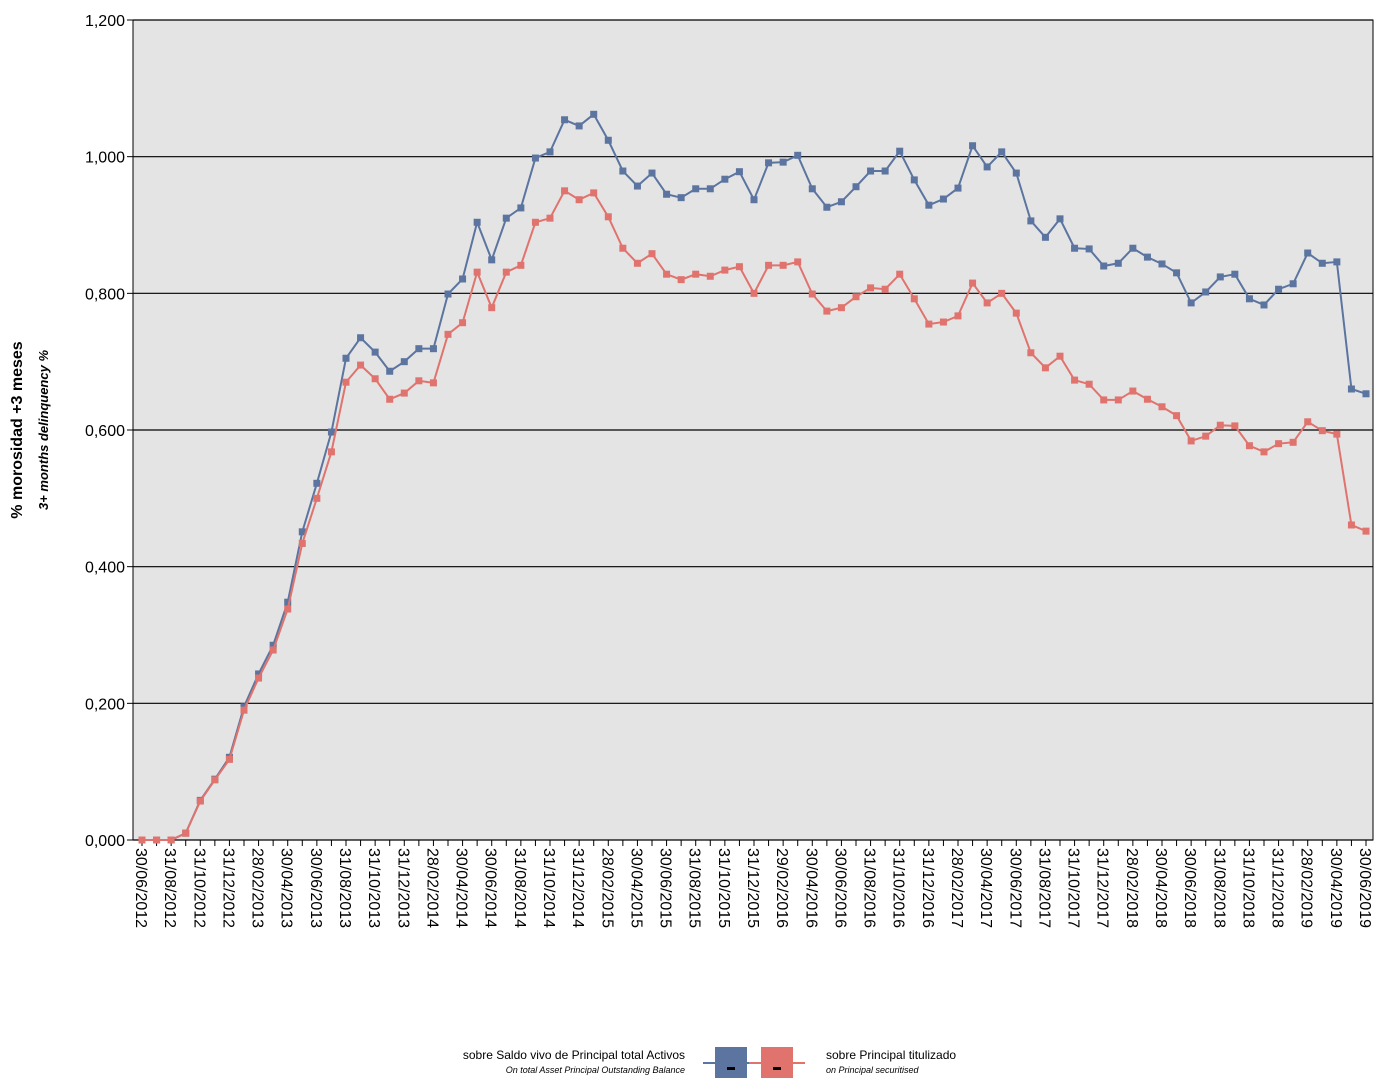  Describe the element at coordinates (777, 1062) in the screenshot. I see `legend-swatch` at that location.